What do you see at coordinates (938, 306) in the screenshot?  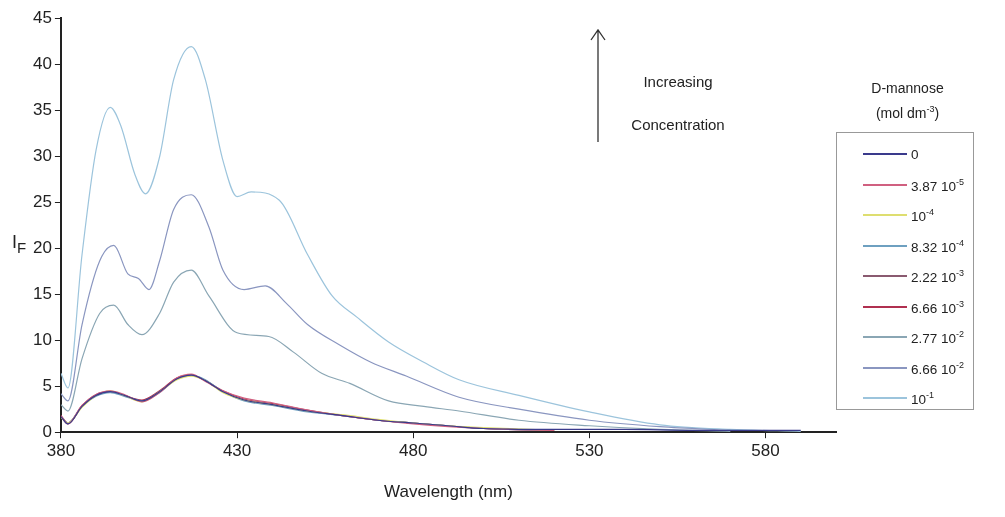 I see `legend-label: 6.66 10$^{-3}$` at bounding box center [938, 306].